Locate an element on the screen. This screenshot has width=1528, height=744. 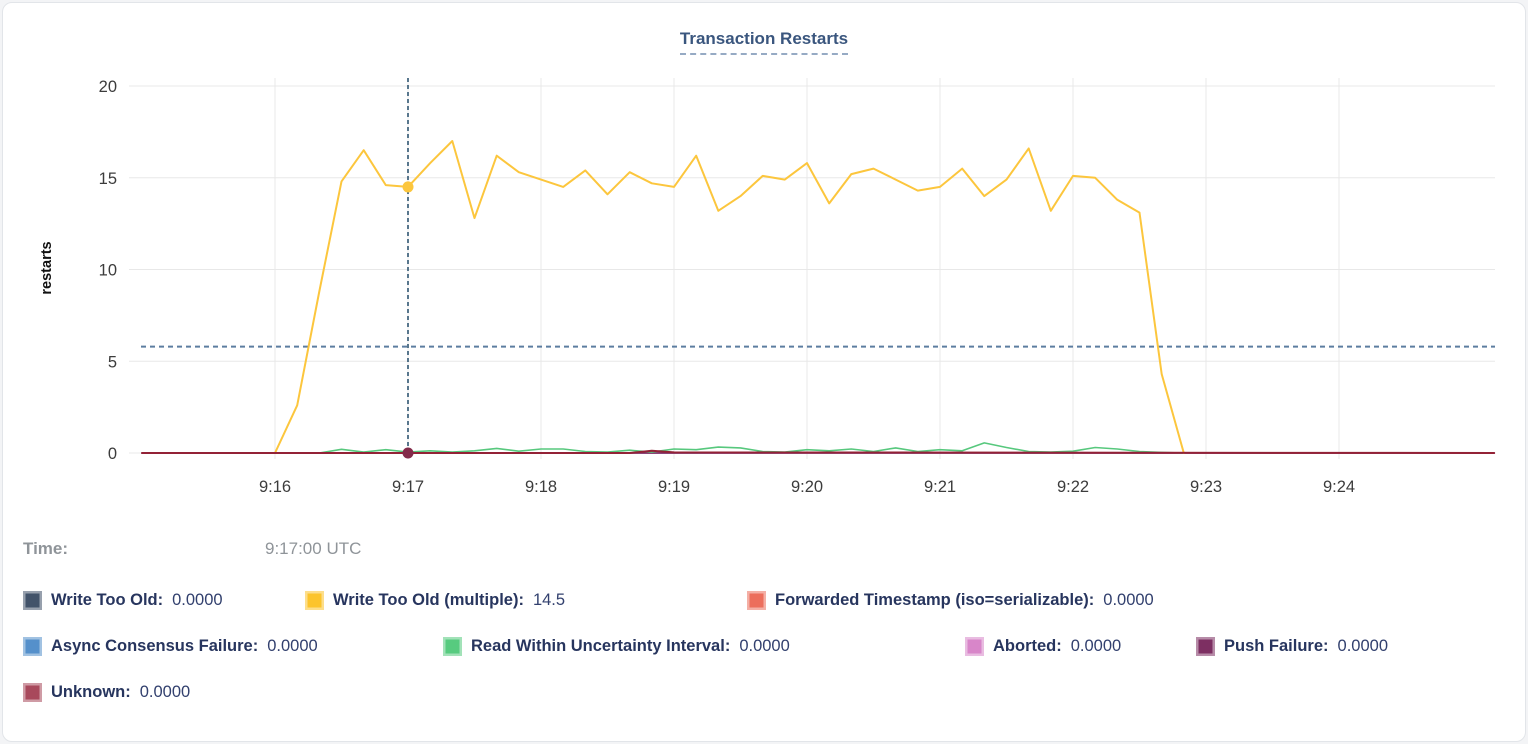
y-tick-label: 20 is located at coordinates (108, 87).